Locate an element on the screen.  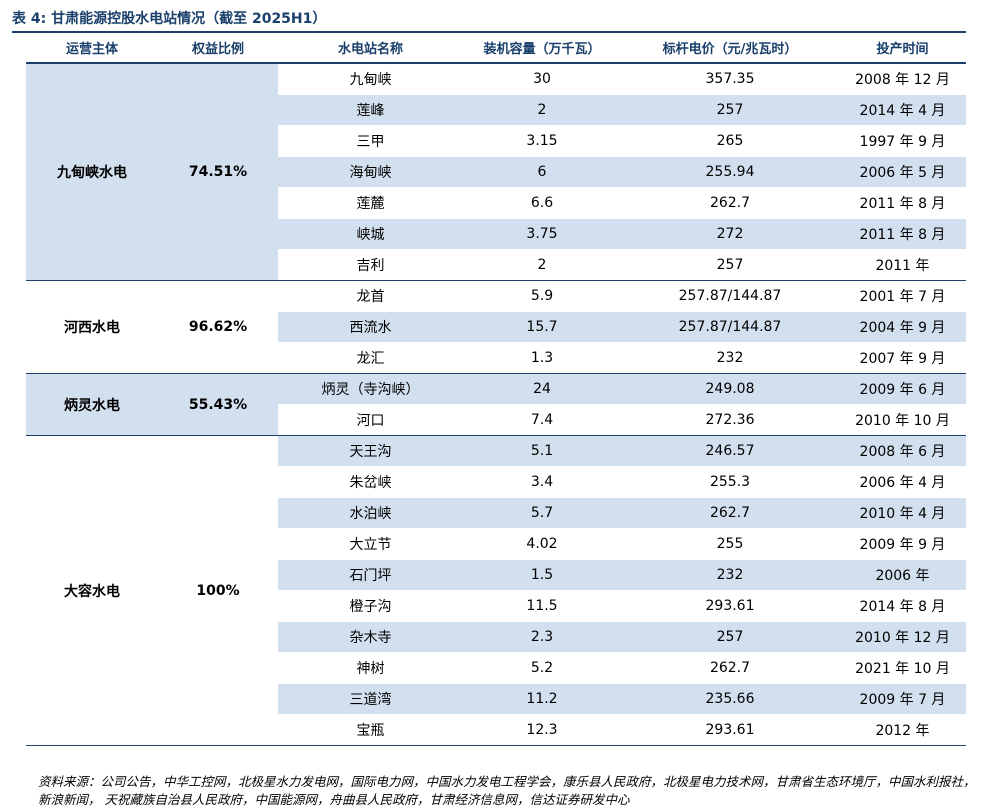
cell-capacity: 5.7 is located at coordinates (542, 513).